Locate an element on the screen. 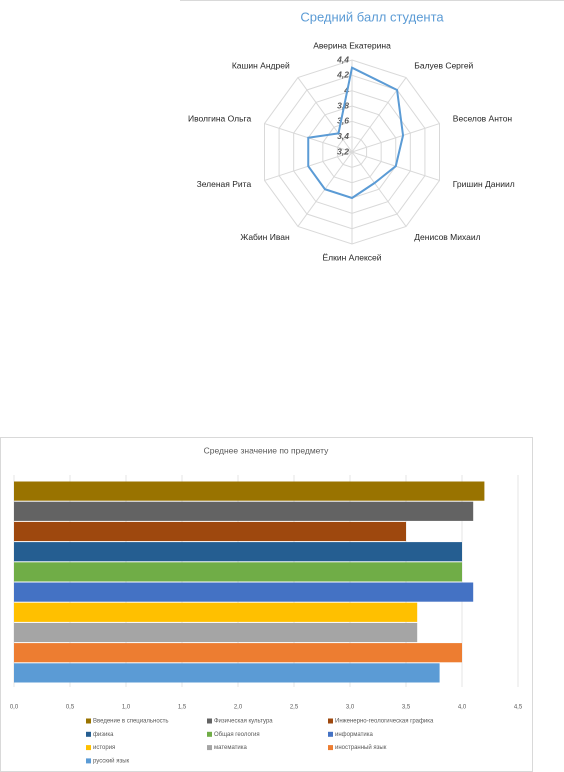 This screenshot has width=564, height=772. legend-label: Инженерно-геологическая графика is located at coordinates (384, 722).